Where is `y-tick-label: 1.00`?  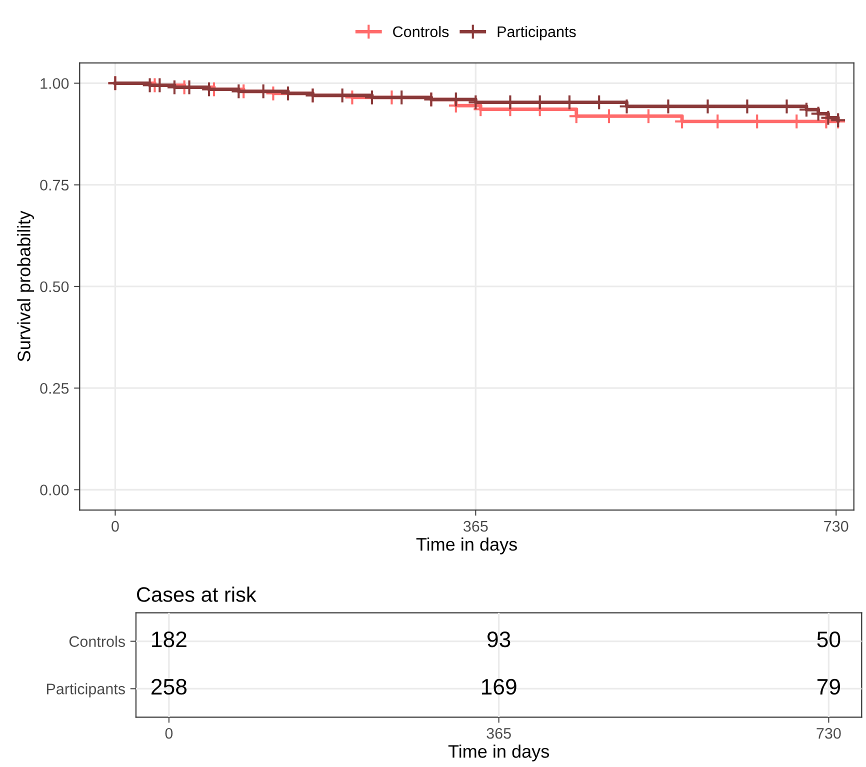
y-tick-label: 1.00 is located at coordinates (54, 83).